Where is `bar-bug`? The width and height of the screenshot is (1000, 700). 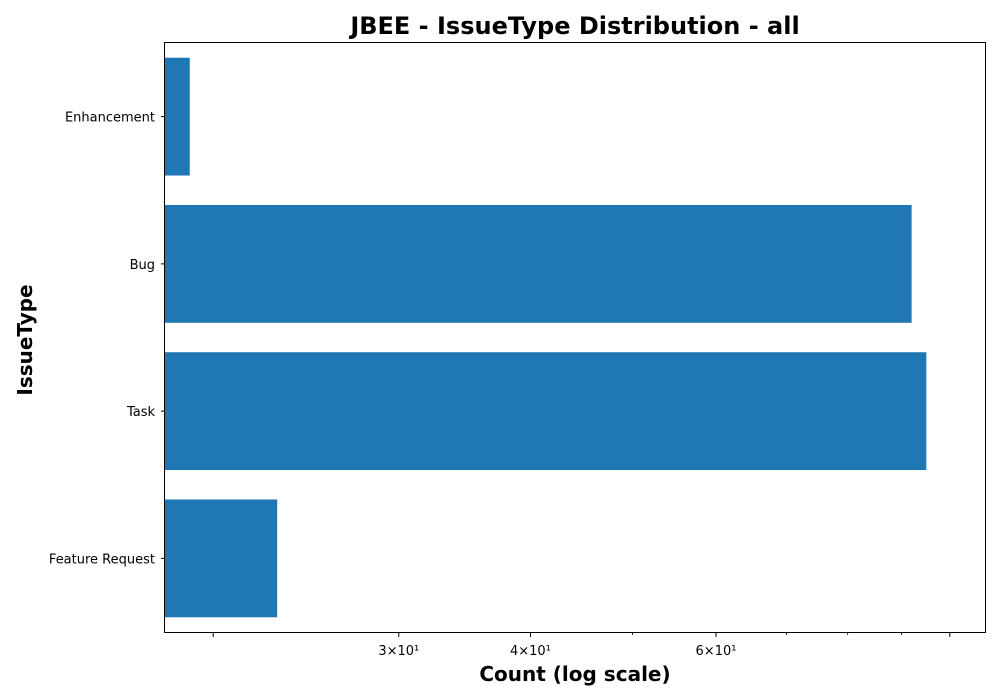 bar-bug is located at coordinates (538, 263).